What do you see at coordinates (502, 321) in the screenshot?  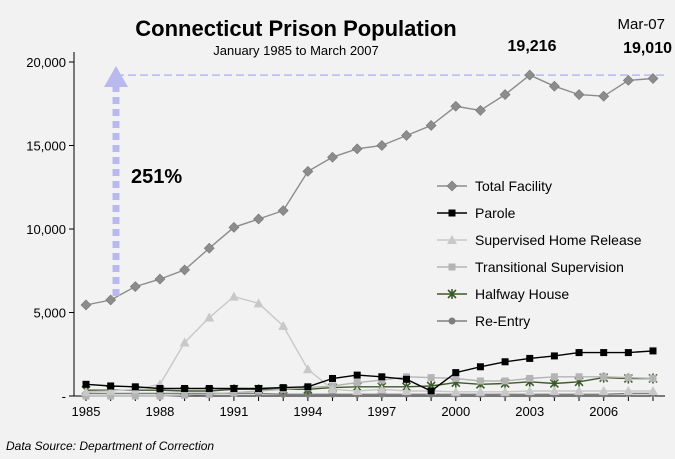 I see `legend-label: Re-Entry` at bounding box center [502, 321].